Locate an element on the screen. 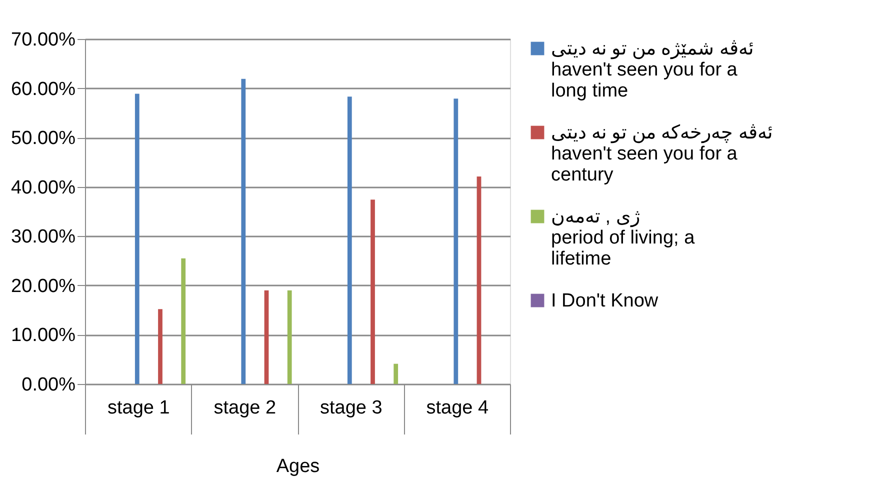 The width and height of the screenshot is (878, 492). x-tick-label: stage 2 is located at coordinates (245, 408).